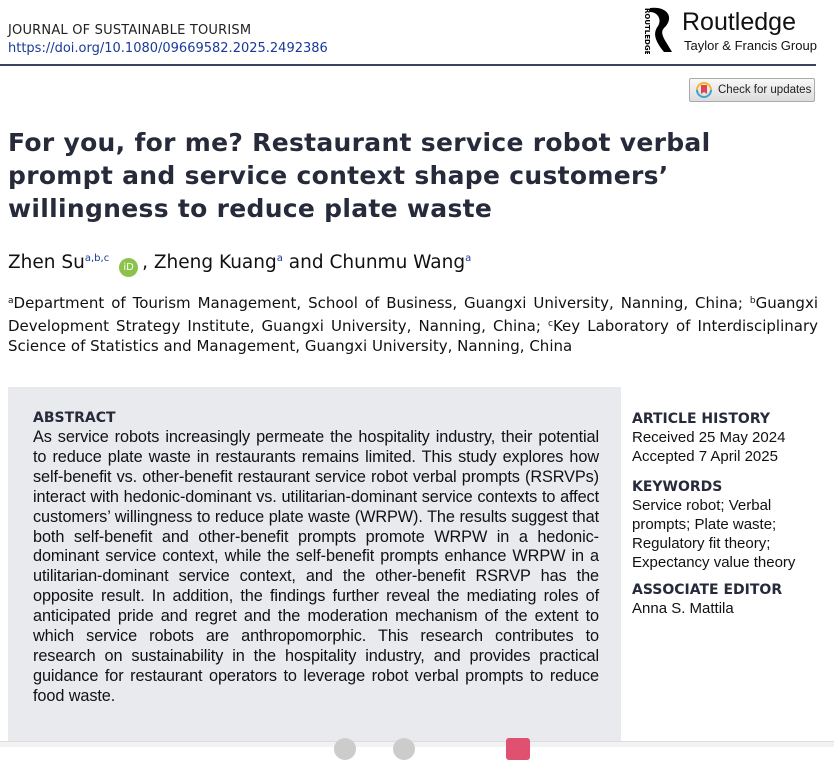  What do you see at coordinates (97, 258) in the screenshot?
I see `author-affiliation-sup: a,b,c` at bounding box center [97, 258].